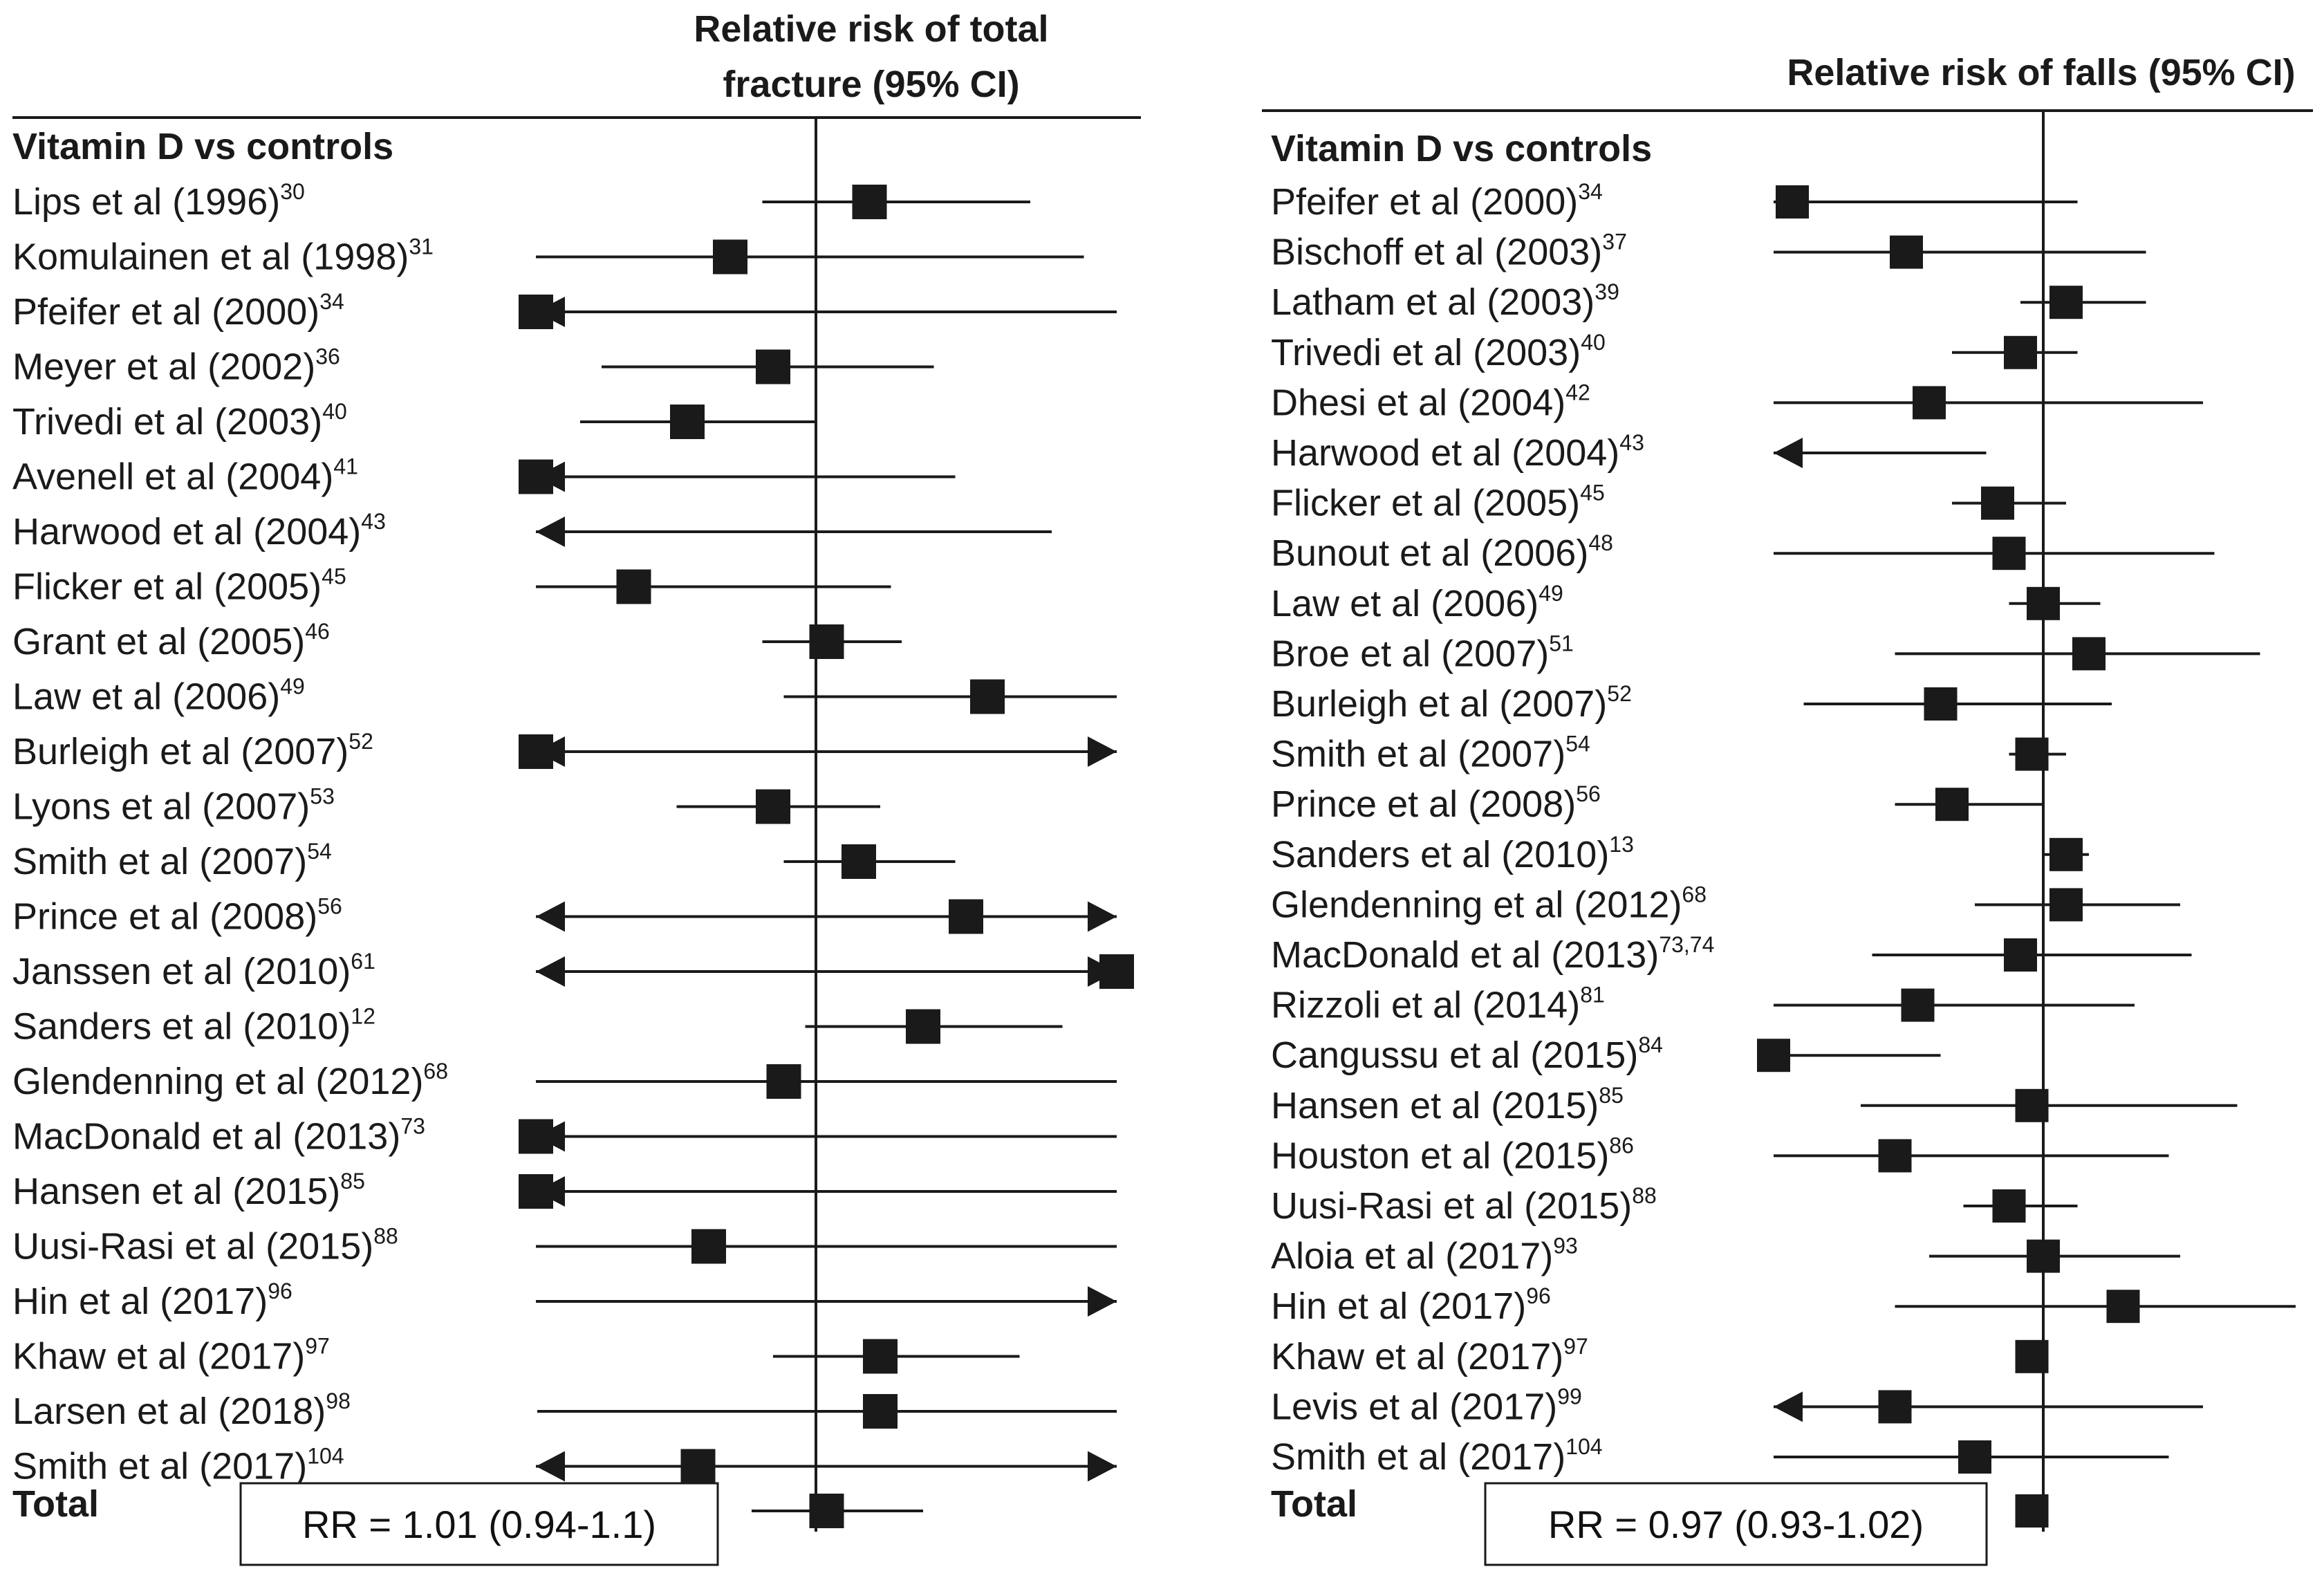  Describe the element at coordinates (1452, 1154) in the screenshot. I see `study-label: Houston et al (2015)86` at that location.